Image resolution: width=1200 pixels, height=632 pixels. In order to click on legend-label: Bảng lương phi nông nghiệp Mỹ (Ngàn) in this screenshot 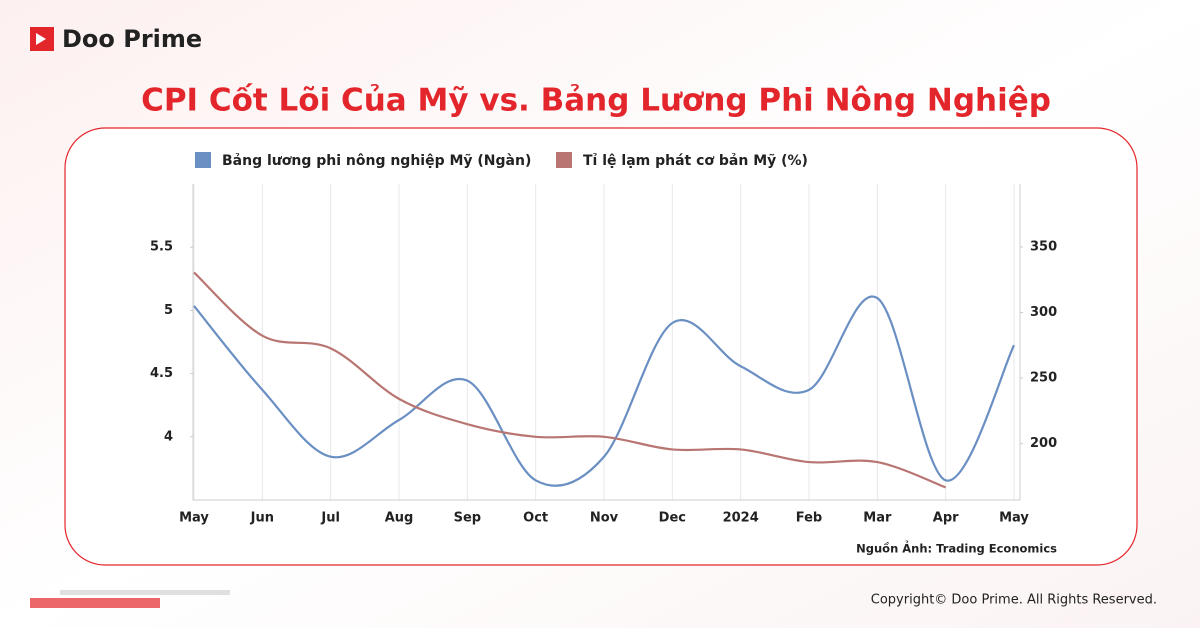, I will do `click(376, 161)`.